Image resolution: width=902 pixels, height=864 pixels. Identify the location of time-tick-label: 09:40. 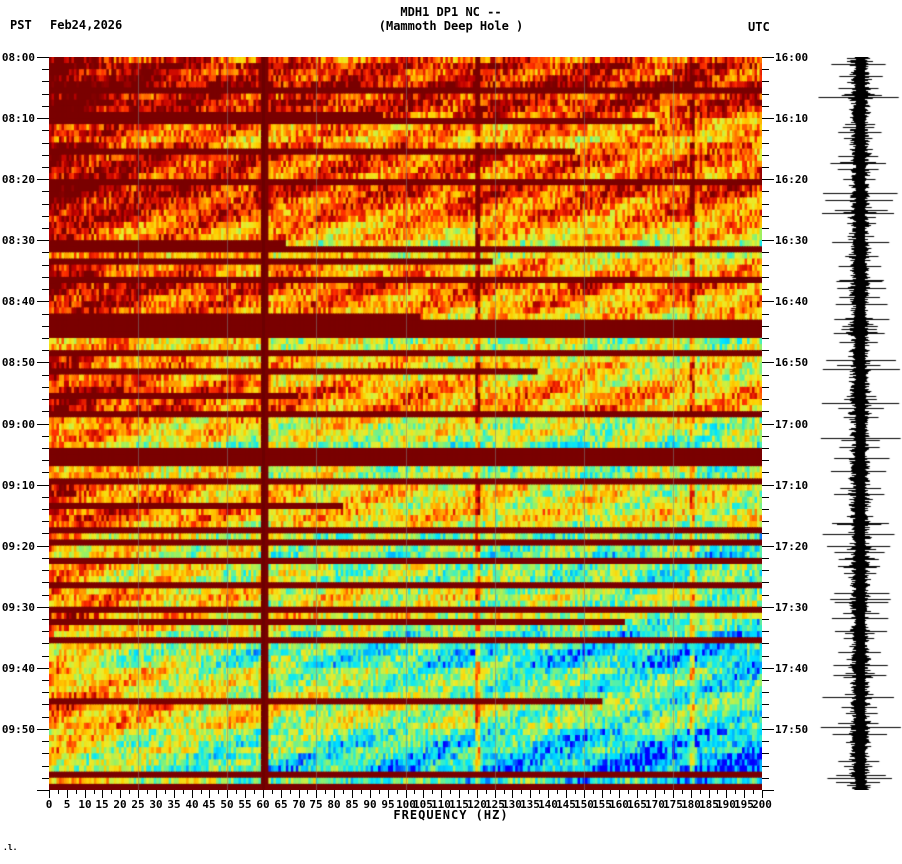
(18, 668).